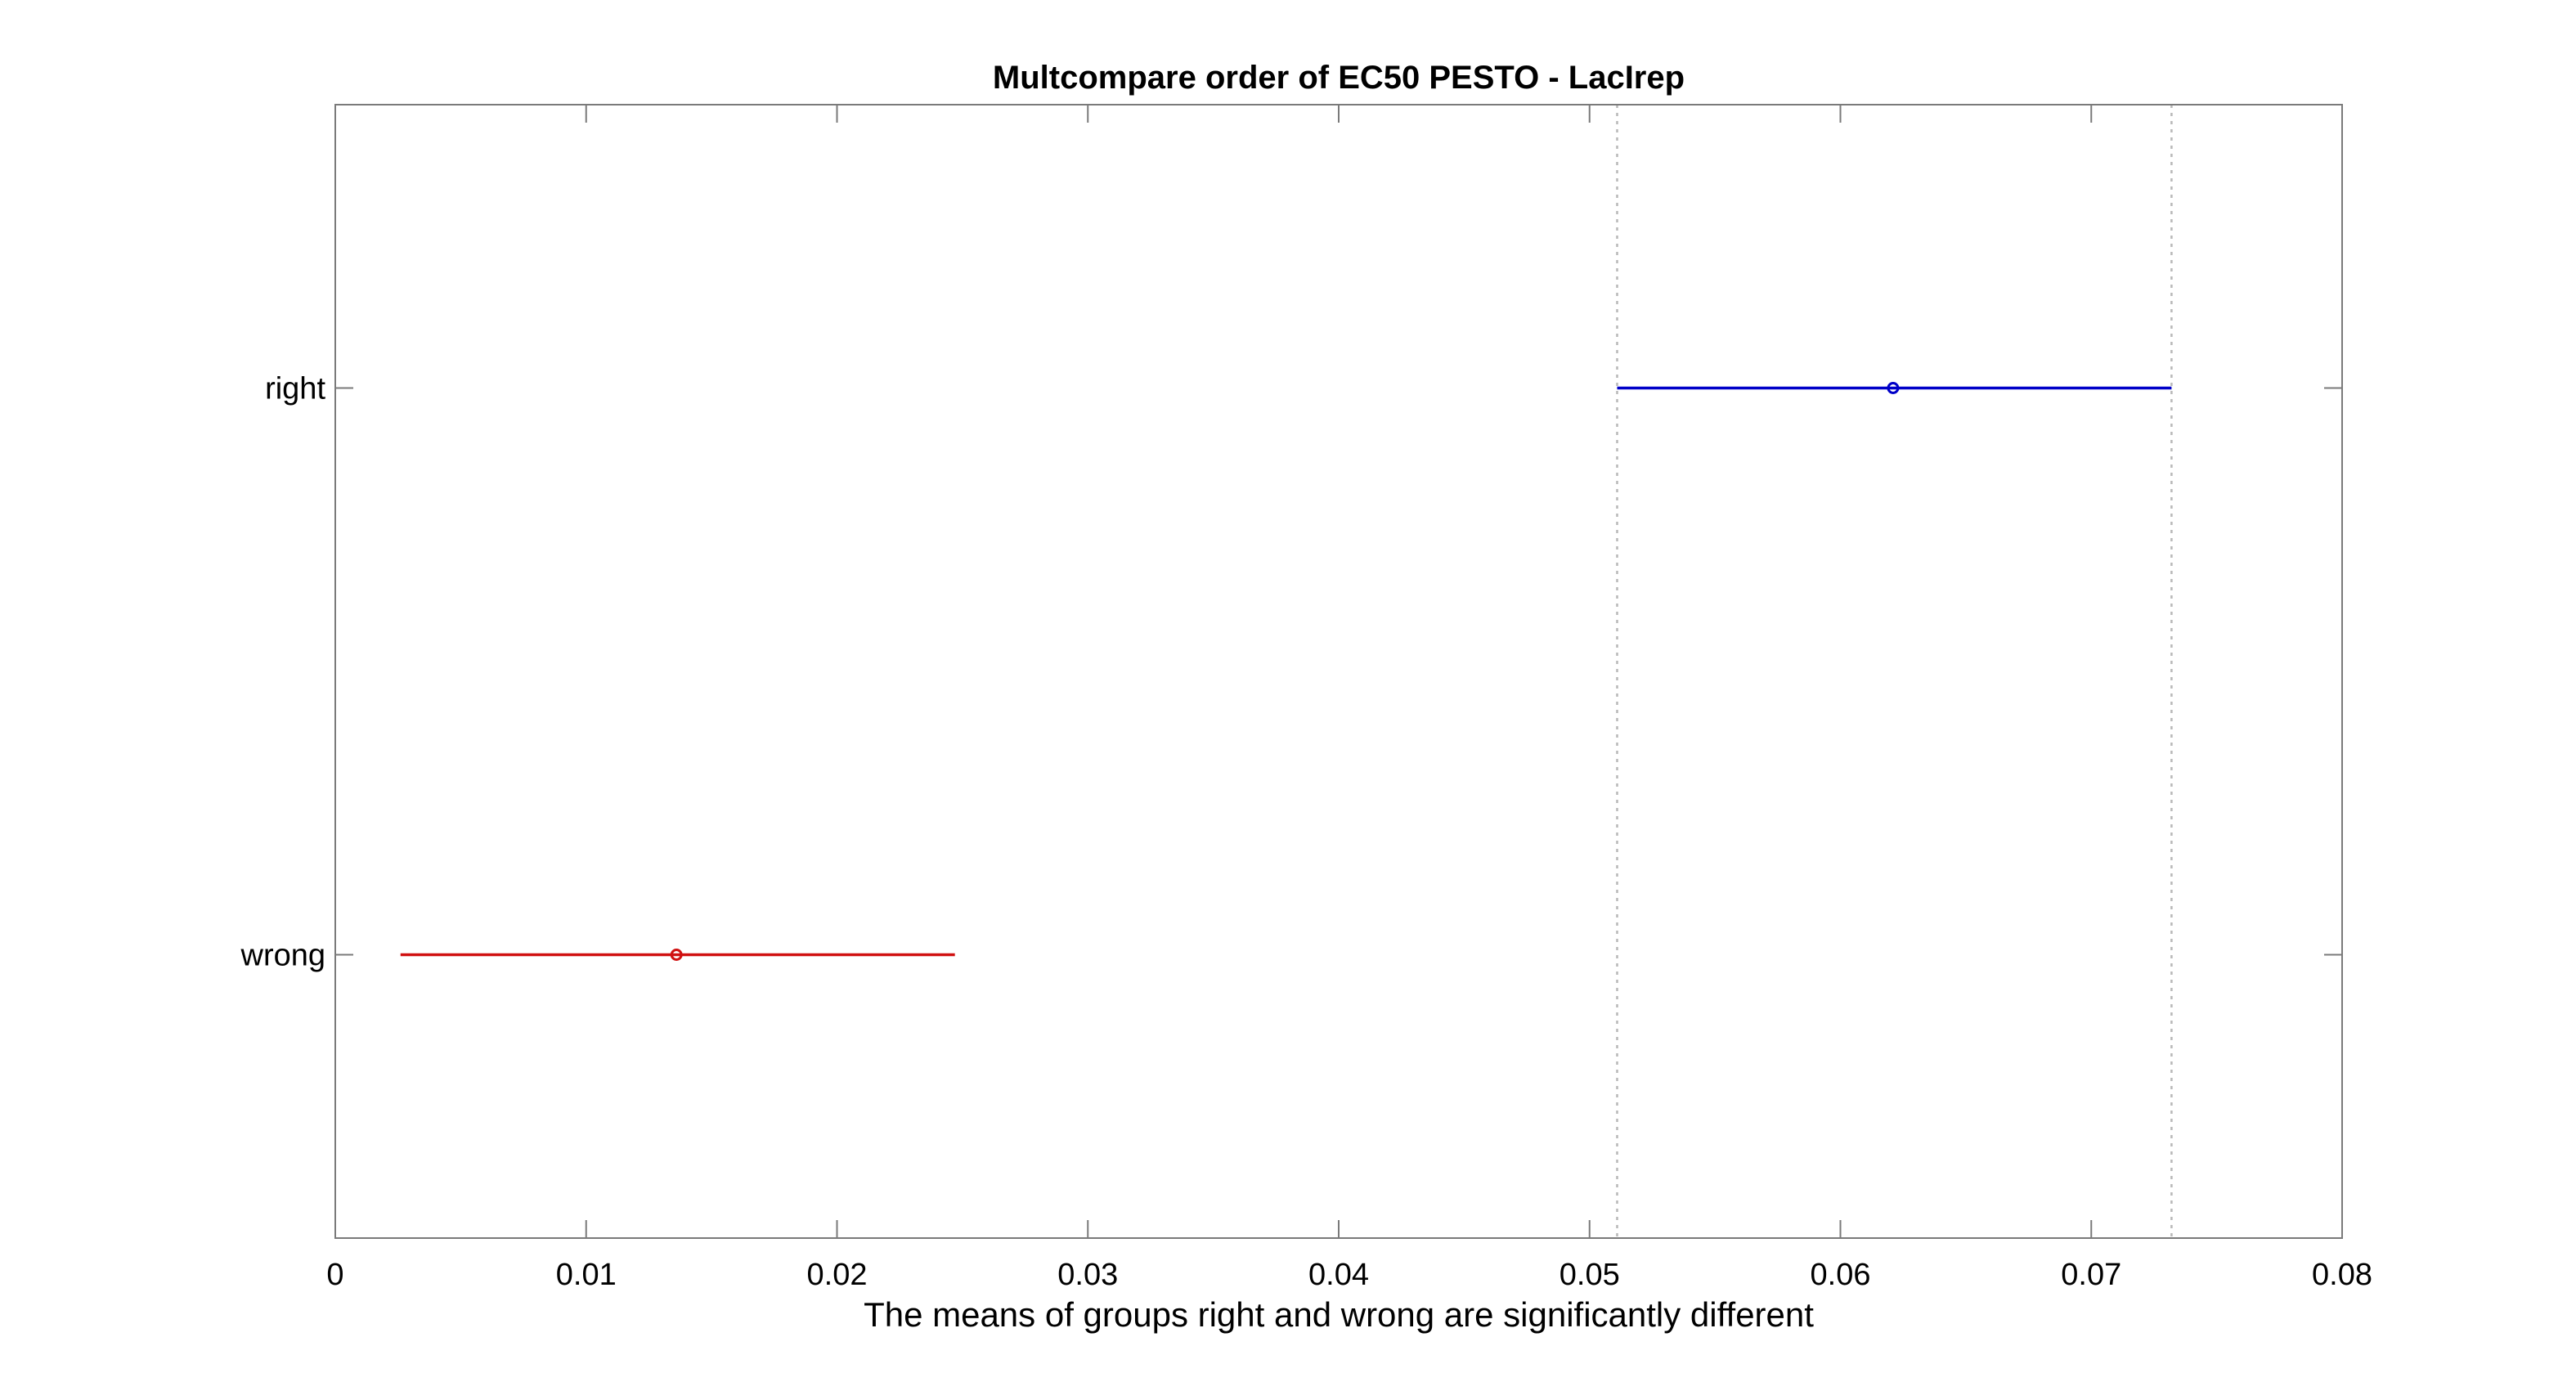 This screenshot has height=1391, width=2576. What do you see at coordinates (1841, 1275) in the screenshot?
I see `x-tick-label: 0.06` at bounding box center [1841, 1275].